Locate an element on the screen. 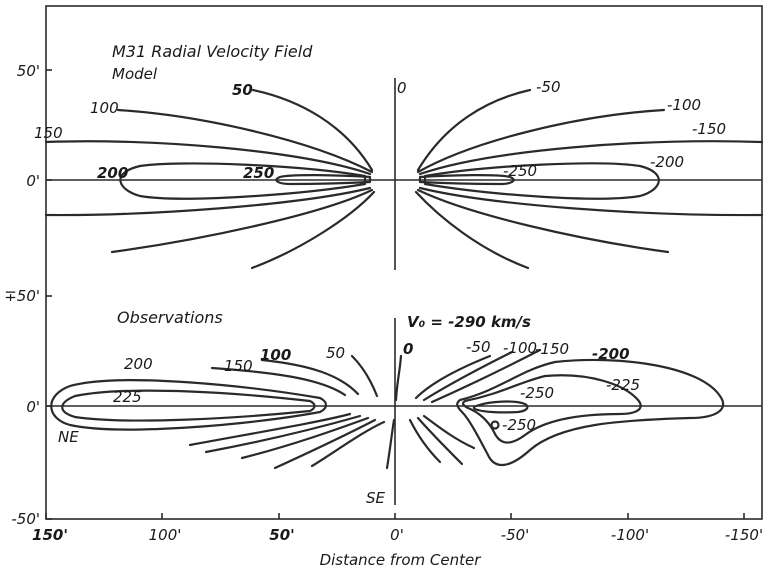  obs-label-200: 200 is located at coordinates (138, 364).